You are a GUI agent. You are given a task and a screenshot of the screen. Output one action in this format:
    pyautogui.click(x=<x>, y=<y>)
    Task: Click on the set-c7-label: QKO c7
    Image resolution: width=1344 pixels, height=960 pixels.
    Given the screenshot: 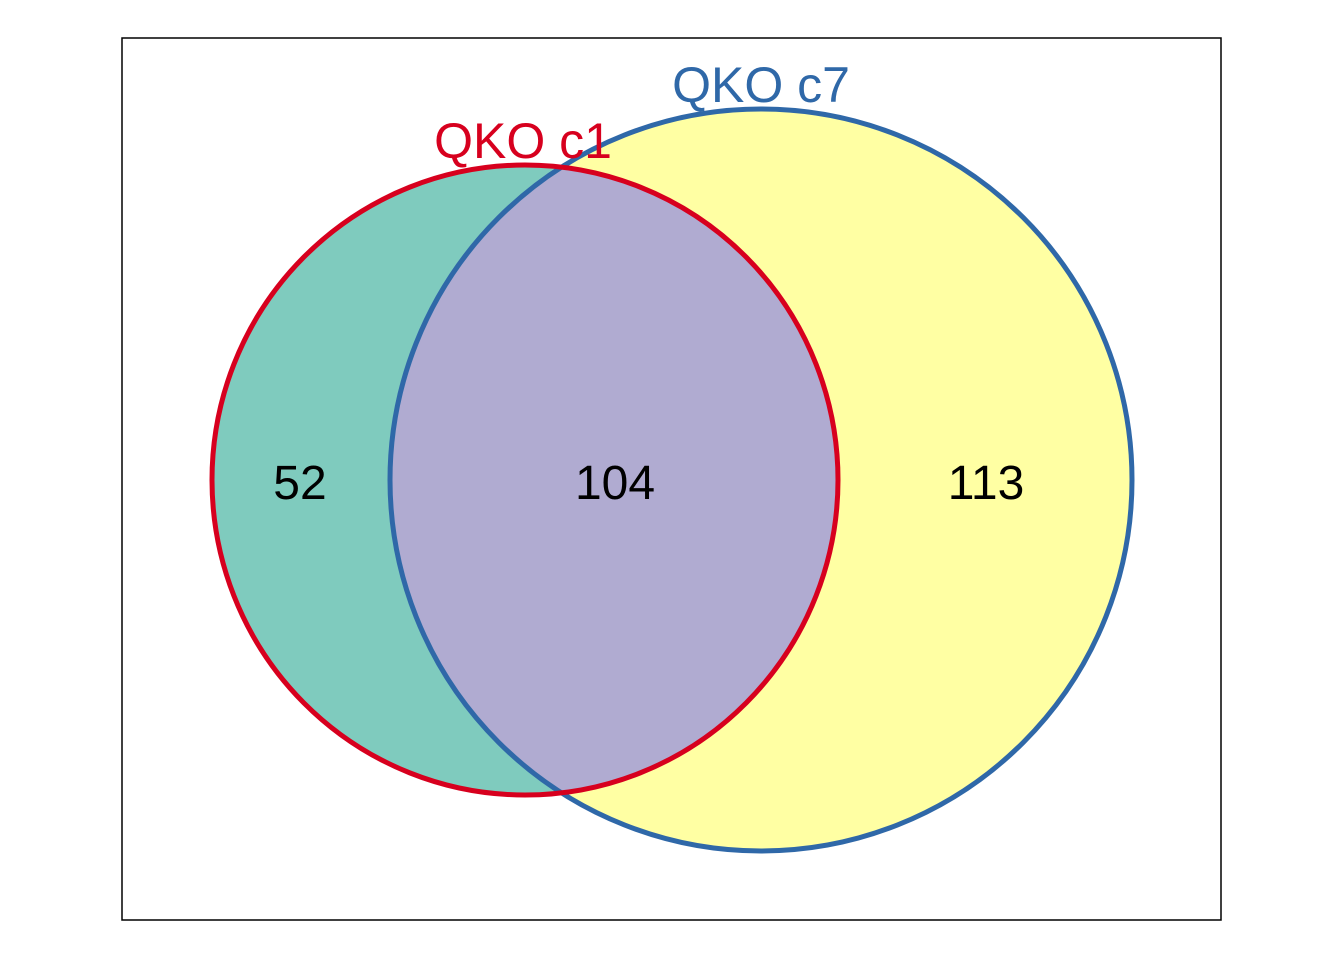 What is the action you would take?
    pyautogui.click(x=761, y=85)
    